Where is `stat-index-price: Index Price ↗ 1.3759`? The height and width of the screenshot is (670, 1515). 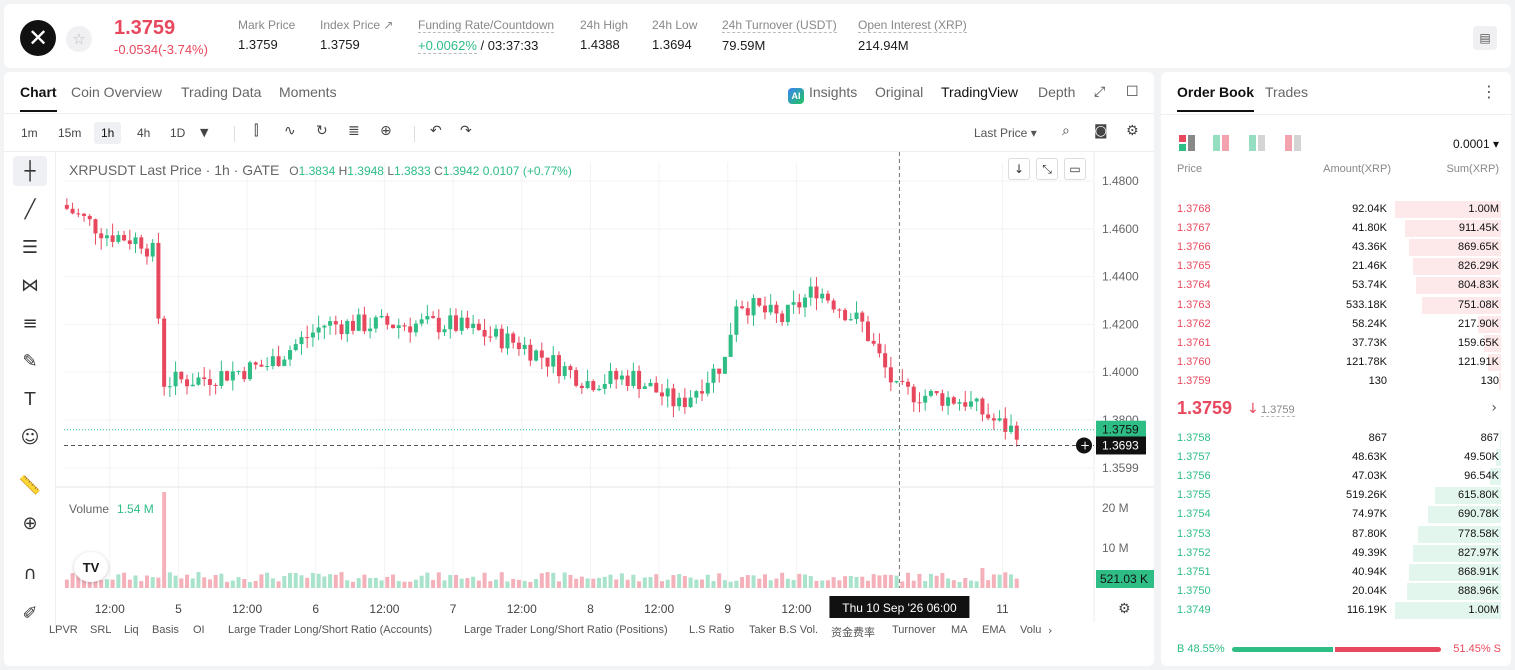
stat-index-price: Index Price ↗ 1.3759 is located at coordinates (356, 35).